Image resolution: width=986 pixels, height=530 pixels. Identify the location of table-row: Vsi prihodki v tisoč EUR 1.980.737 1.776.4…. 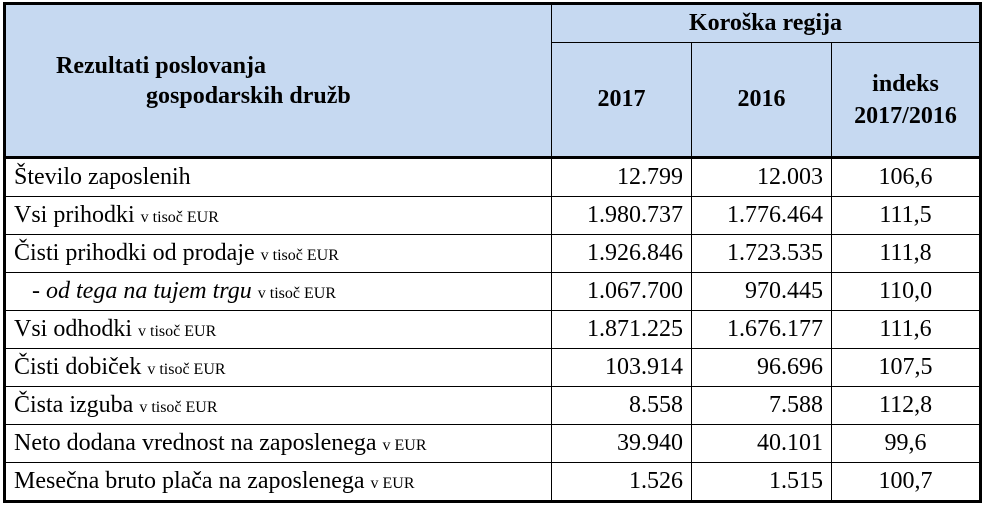
(493, 215).